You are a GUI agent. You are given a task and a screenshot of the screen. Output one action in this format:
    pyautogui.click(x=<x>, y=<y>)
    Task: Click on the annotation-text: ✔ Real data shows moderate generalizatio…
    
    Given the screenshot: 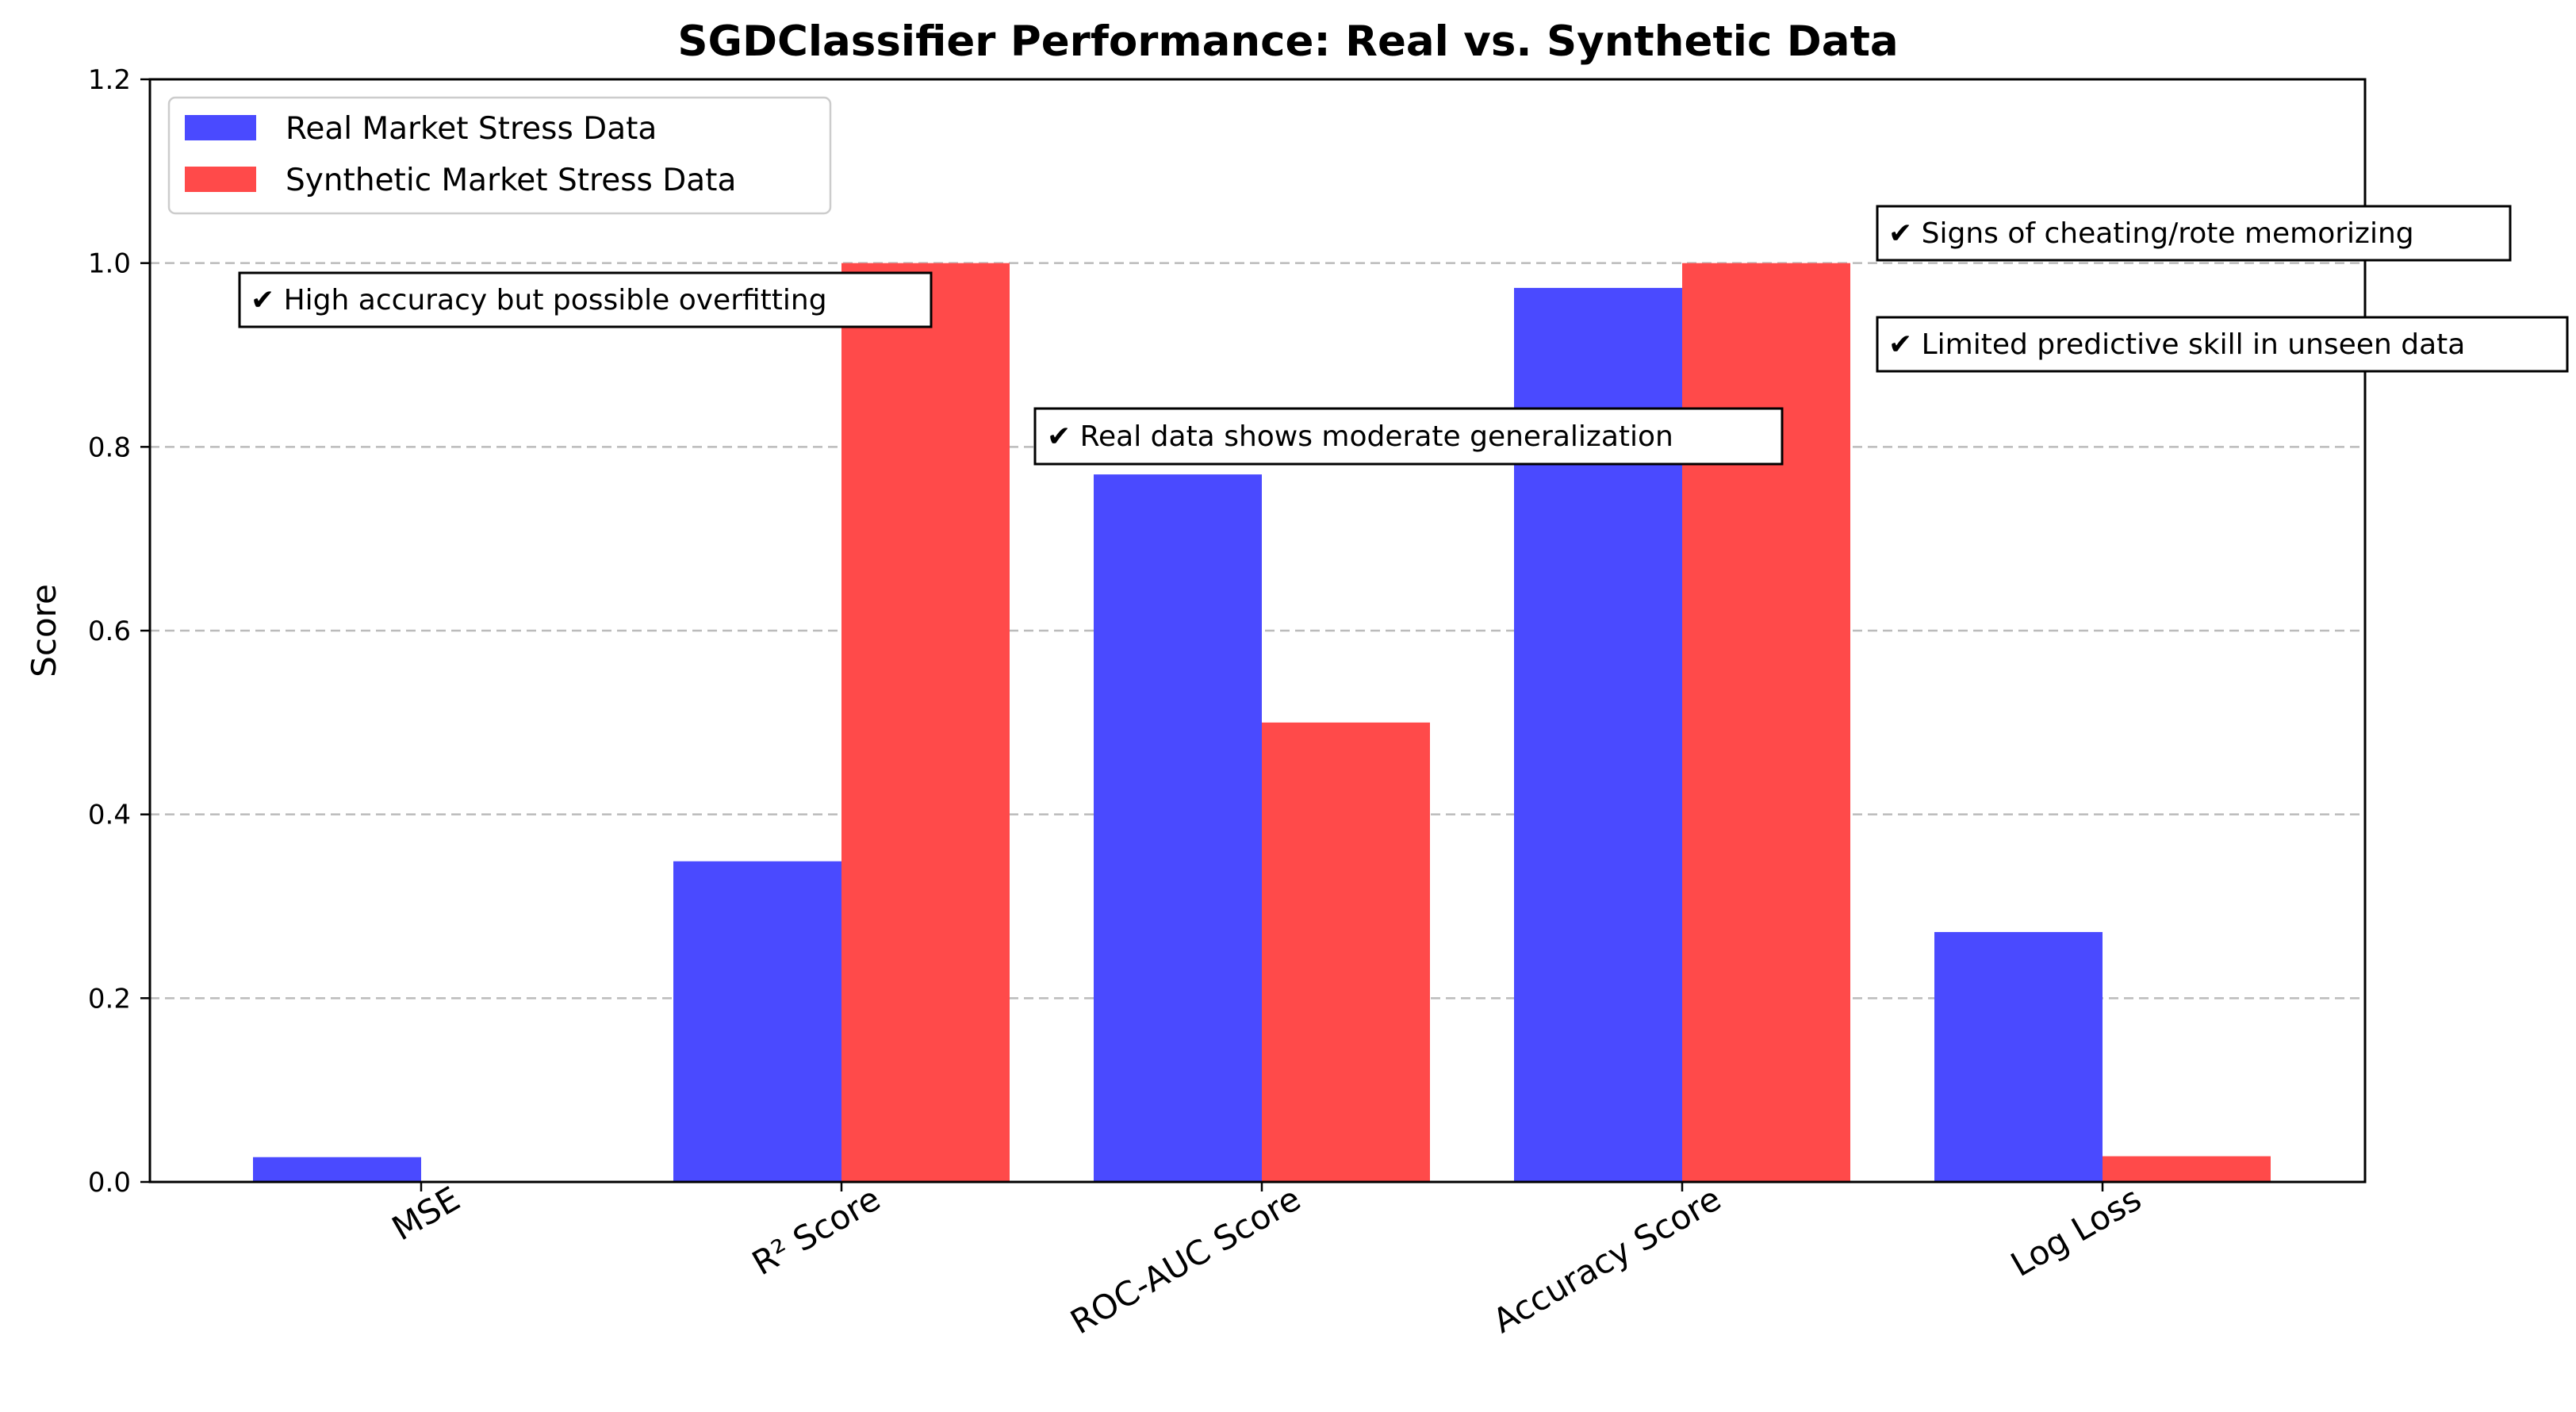 What is the action you would take?
    pyautogui.click(x=1360, y=436)
    